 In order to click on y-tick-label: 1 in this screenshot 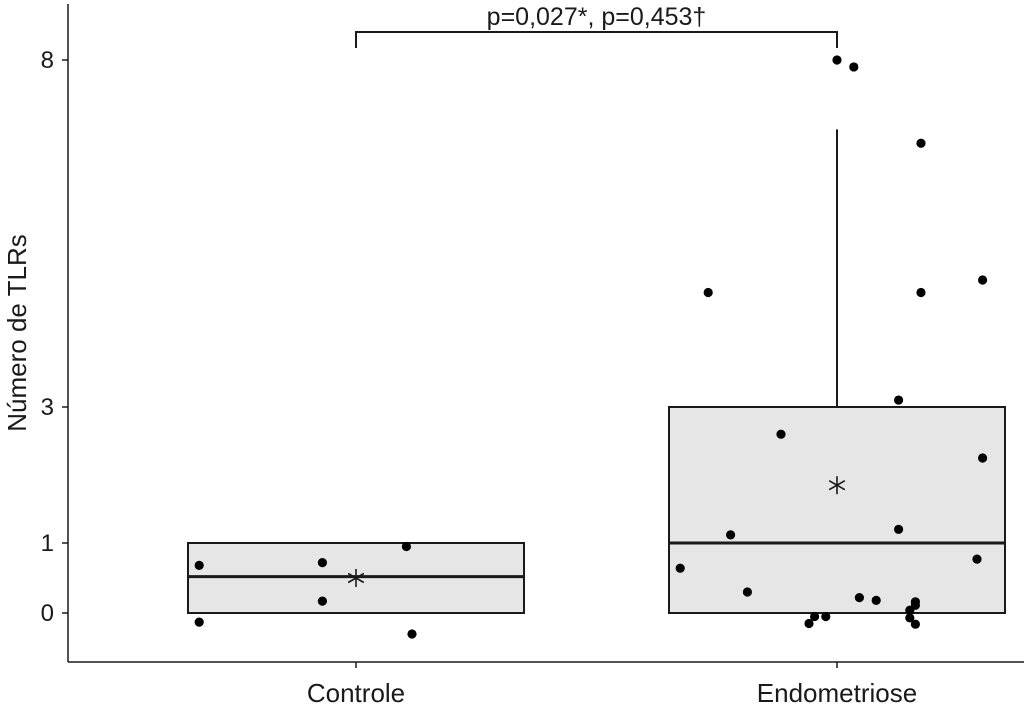, I will do `click(47, 543)`.